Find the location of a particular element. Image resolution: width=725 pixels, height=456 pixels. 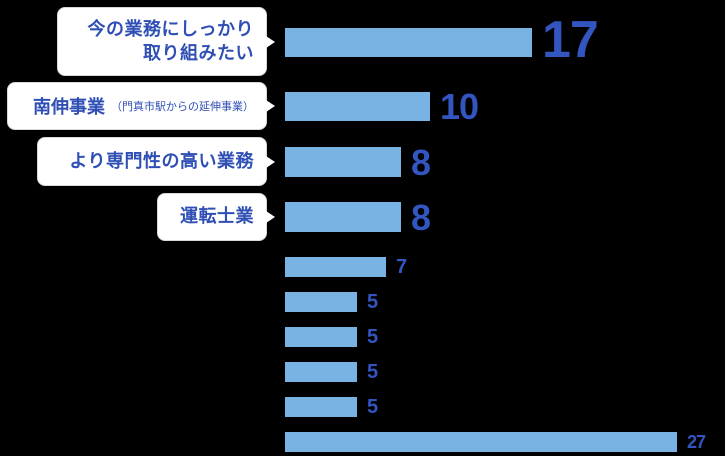

value-label-4: 8 is located at coordinates (421, 217).